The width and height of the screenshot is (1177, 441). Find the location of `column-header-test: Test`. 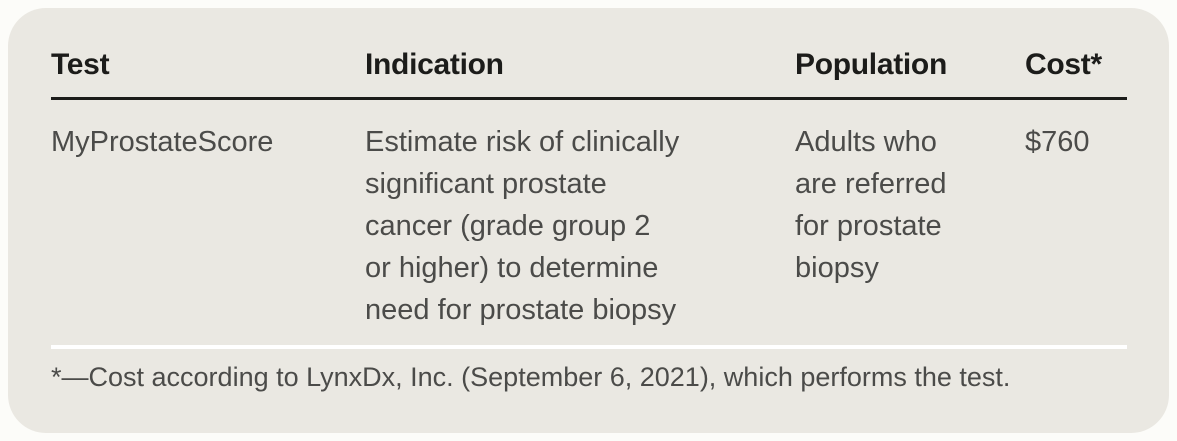

column-header-test: Test is located at coordinates (208, 74).